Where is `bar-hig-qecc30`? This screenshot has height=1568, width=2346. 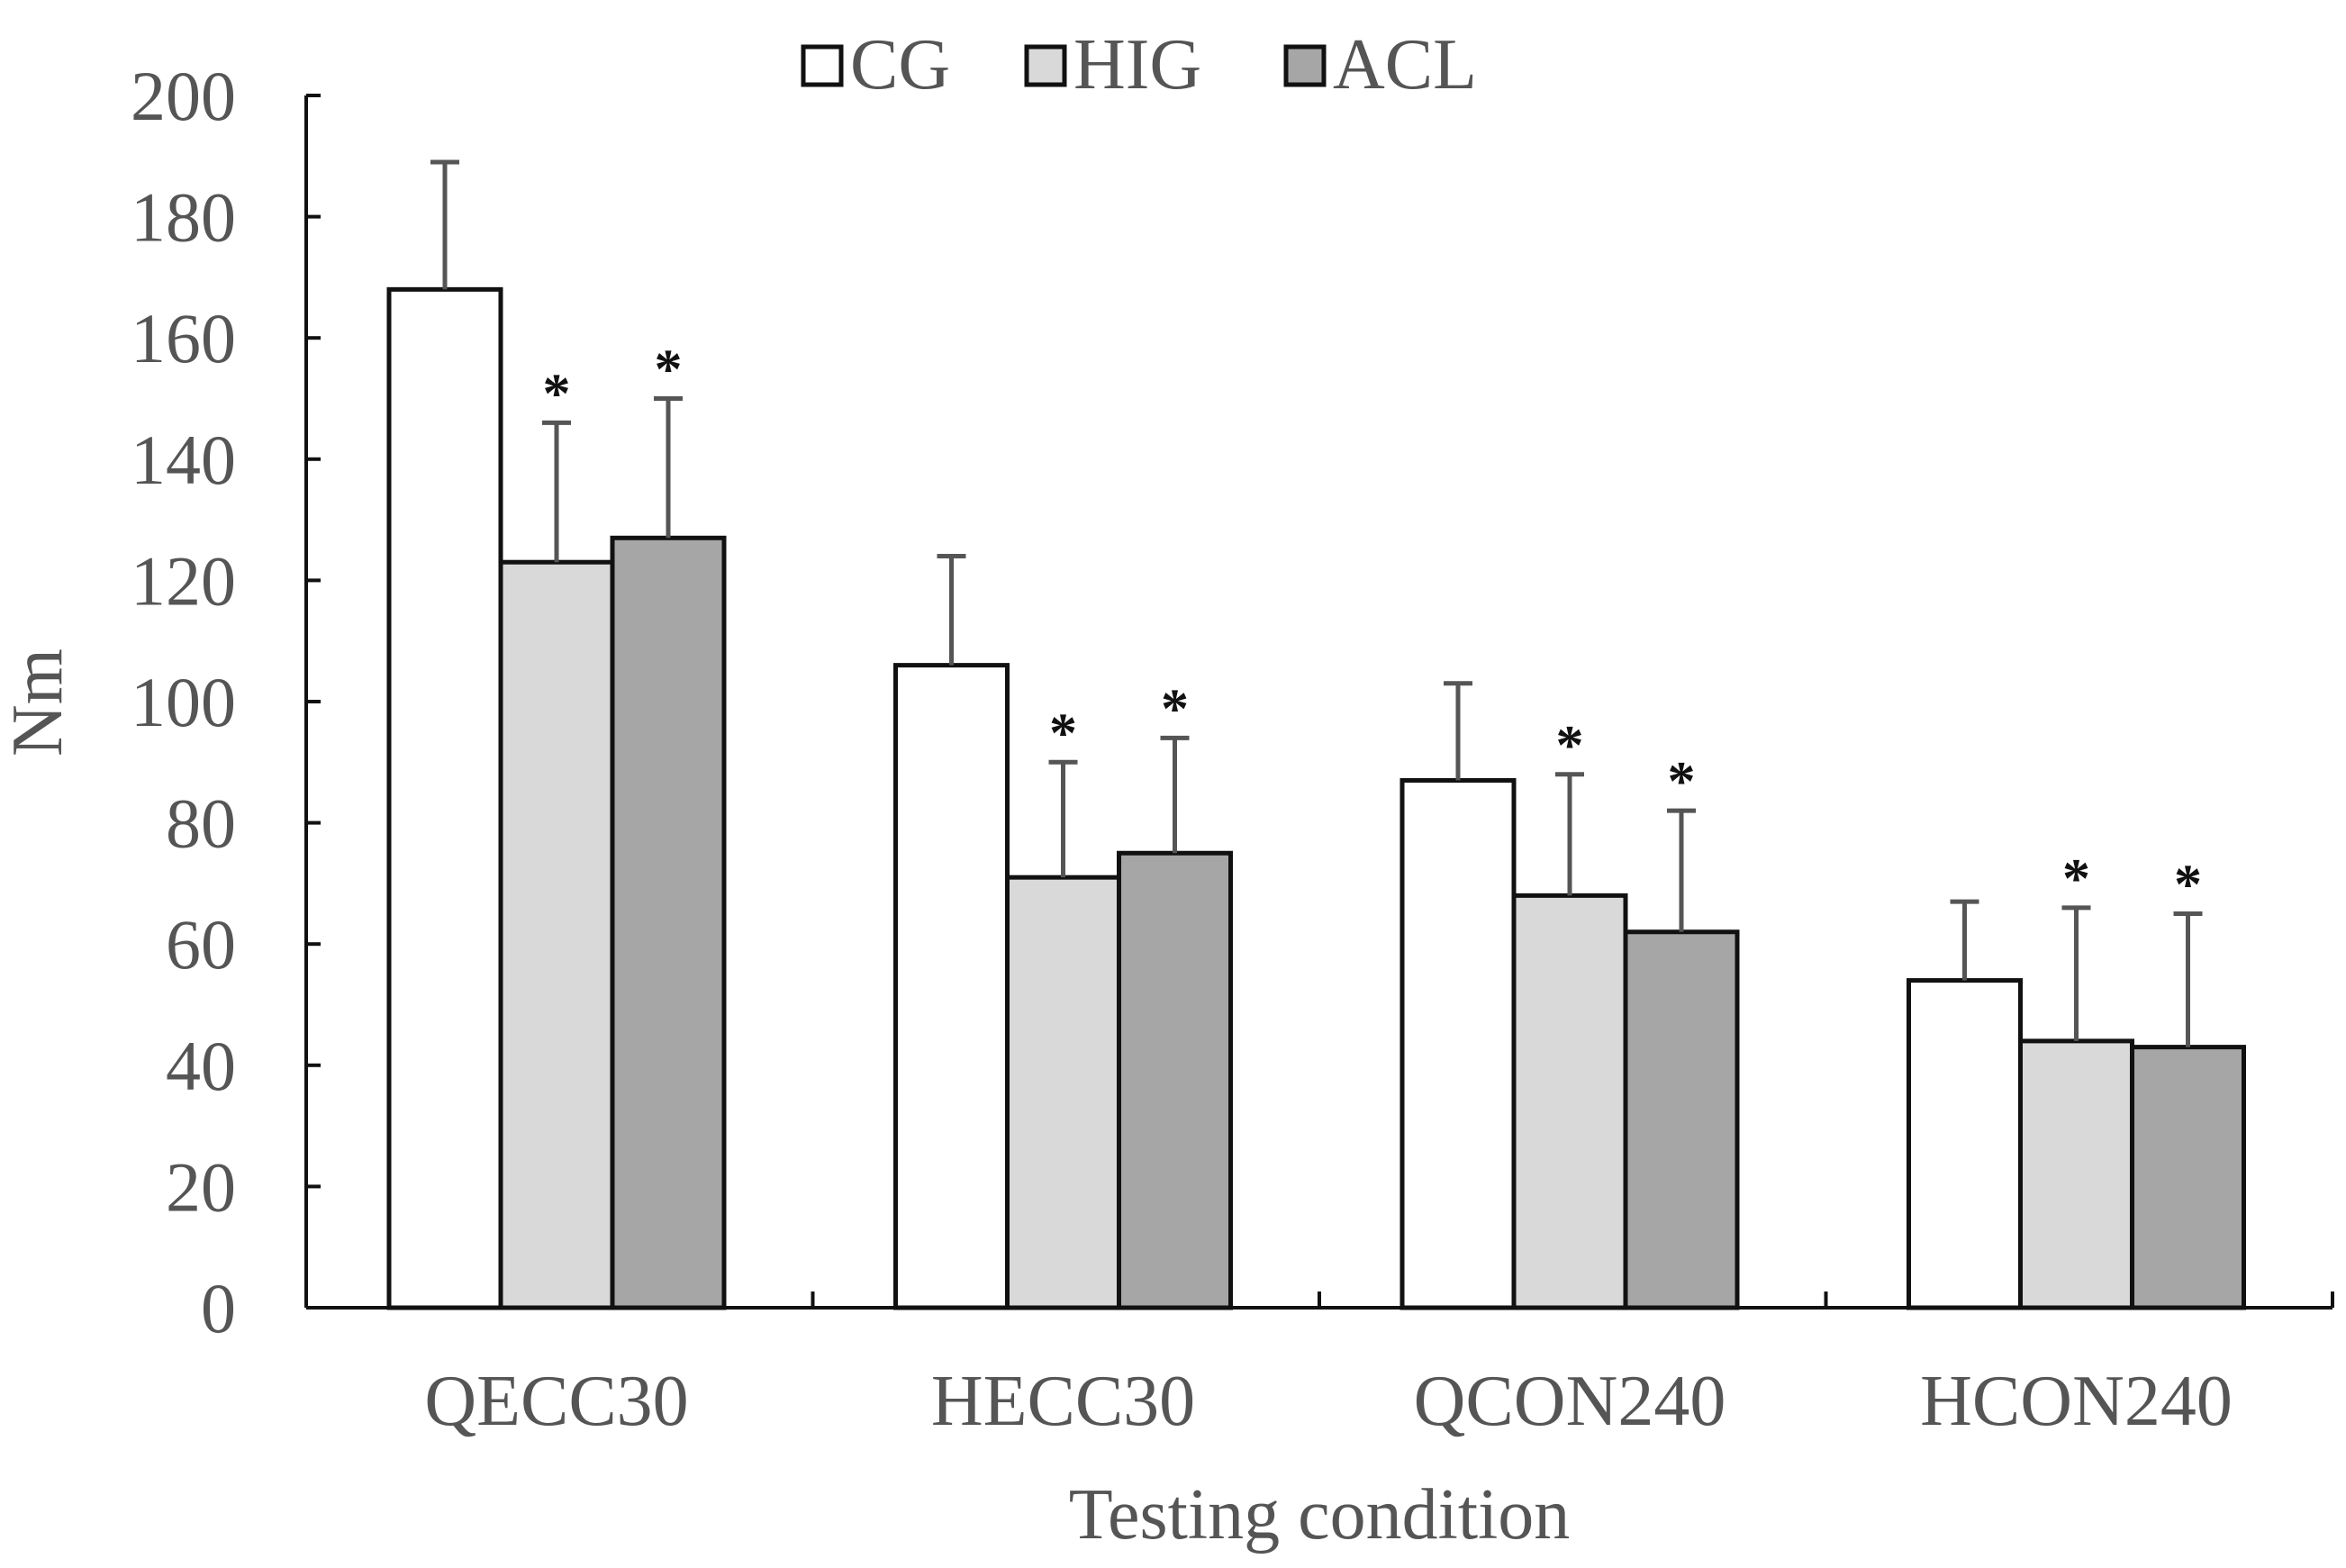
bar-hig-qecc30 is located at coordinates (556, 935).